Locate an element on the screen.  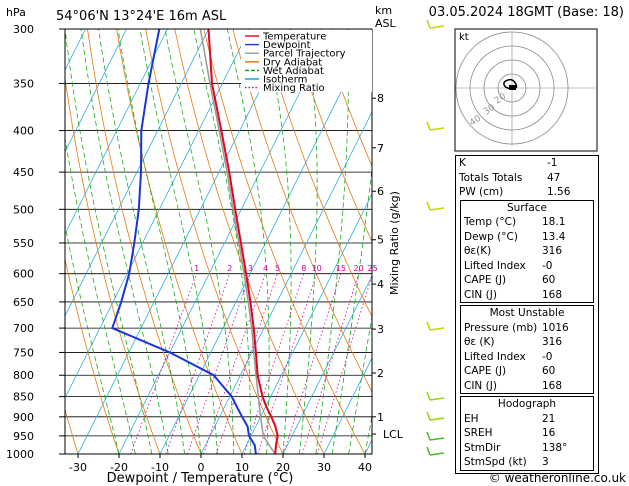
index-label: K is located at coordinates (462, 163).